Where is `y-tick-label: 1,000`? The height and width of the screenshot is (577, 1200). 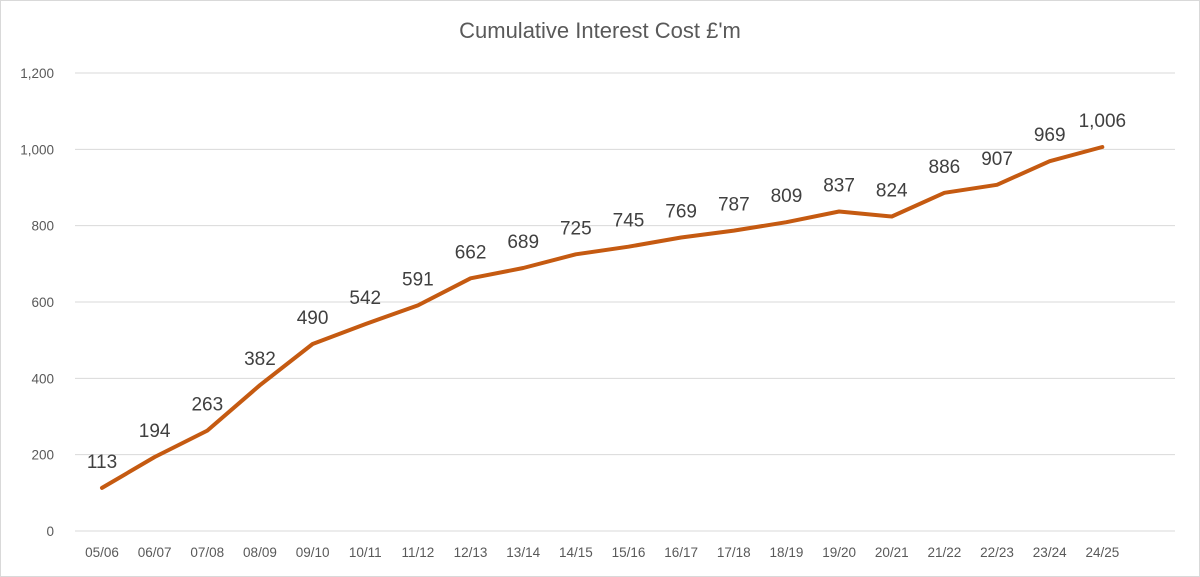
y-tick-label: 1,000 is located at coordinates (37, 149).